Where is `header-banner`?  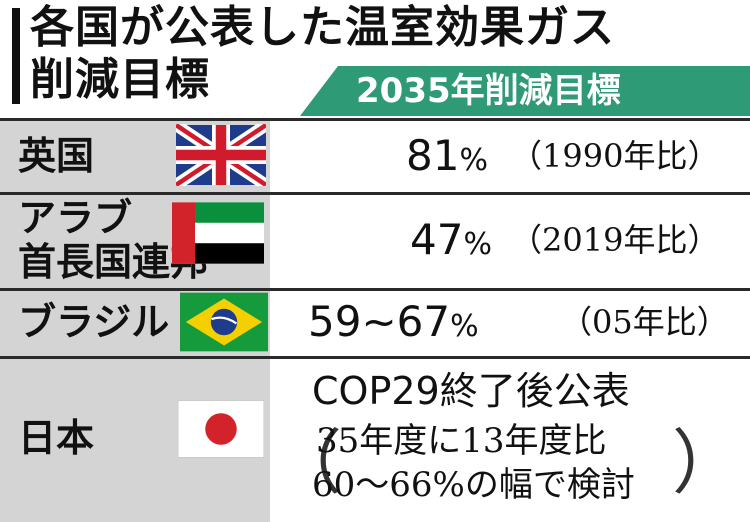
header-banner is located at coordinates (525, 91).